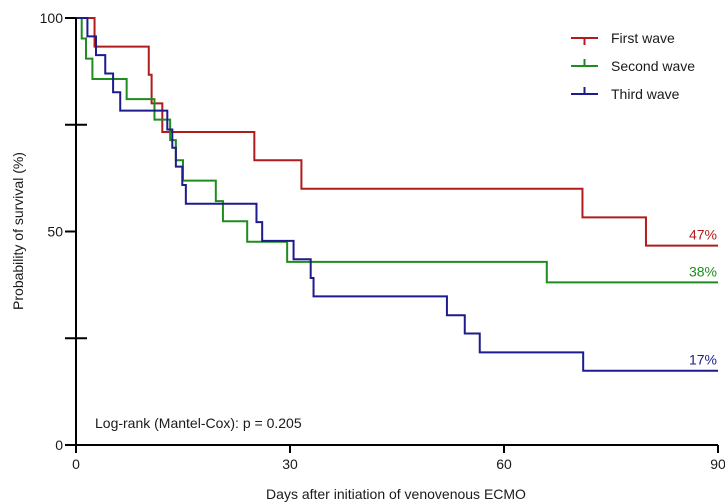 The width and height of the screenshot is (725, 504). Describe the element at coordinates (55, 232) in the screenshot. I see `y-tick-label: 50` at that location.